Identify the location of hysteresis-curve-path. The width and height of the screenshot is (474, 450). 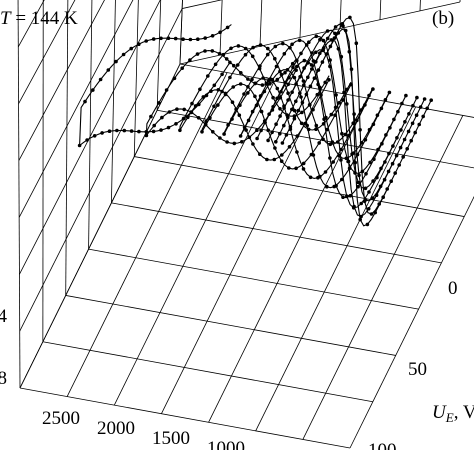
(254, 103).